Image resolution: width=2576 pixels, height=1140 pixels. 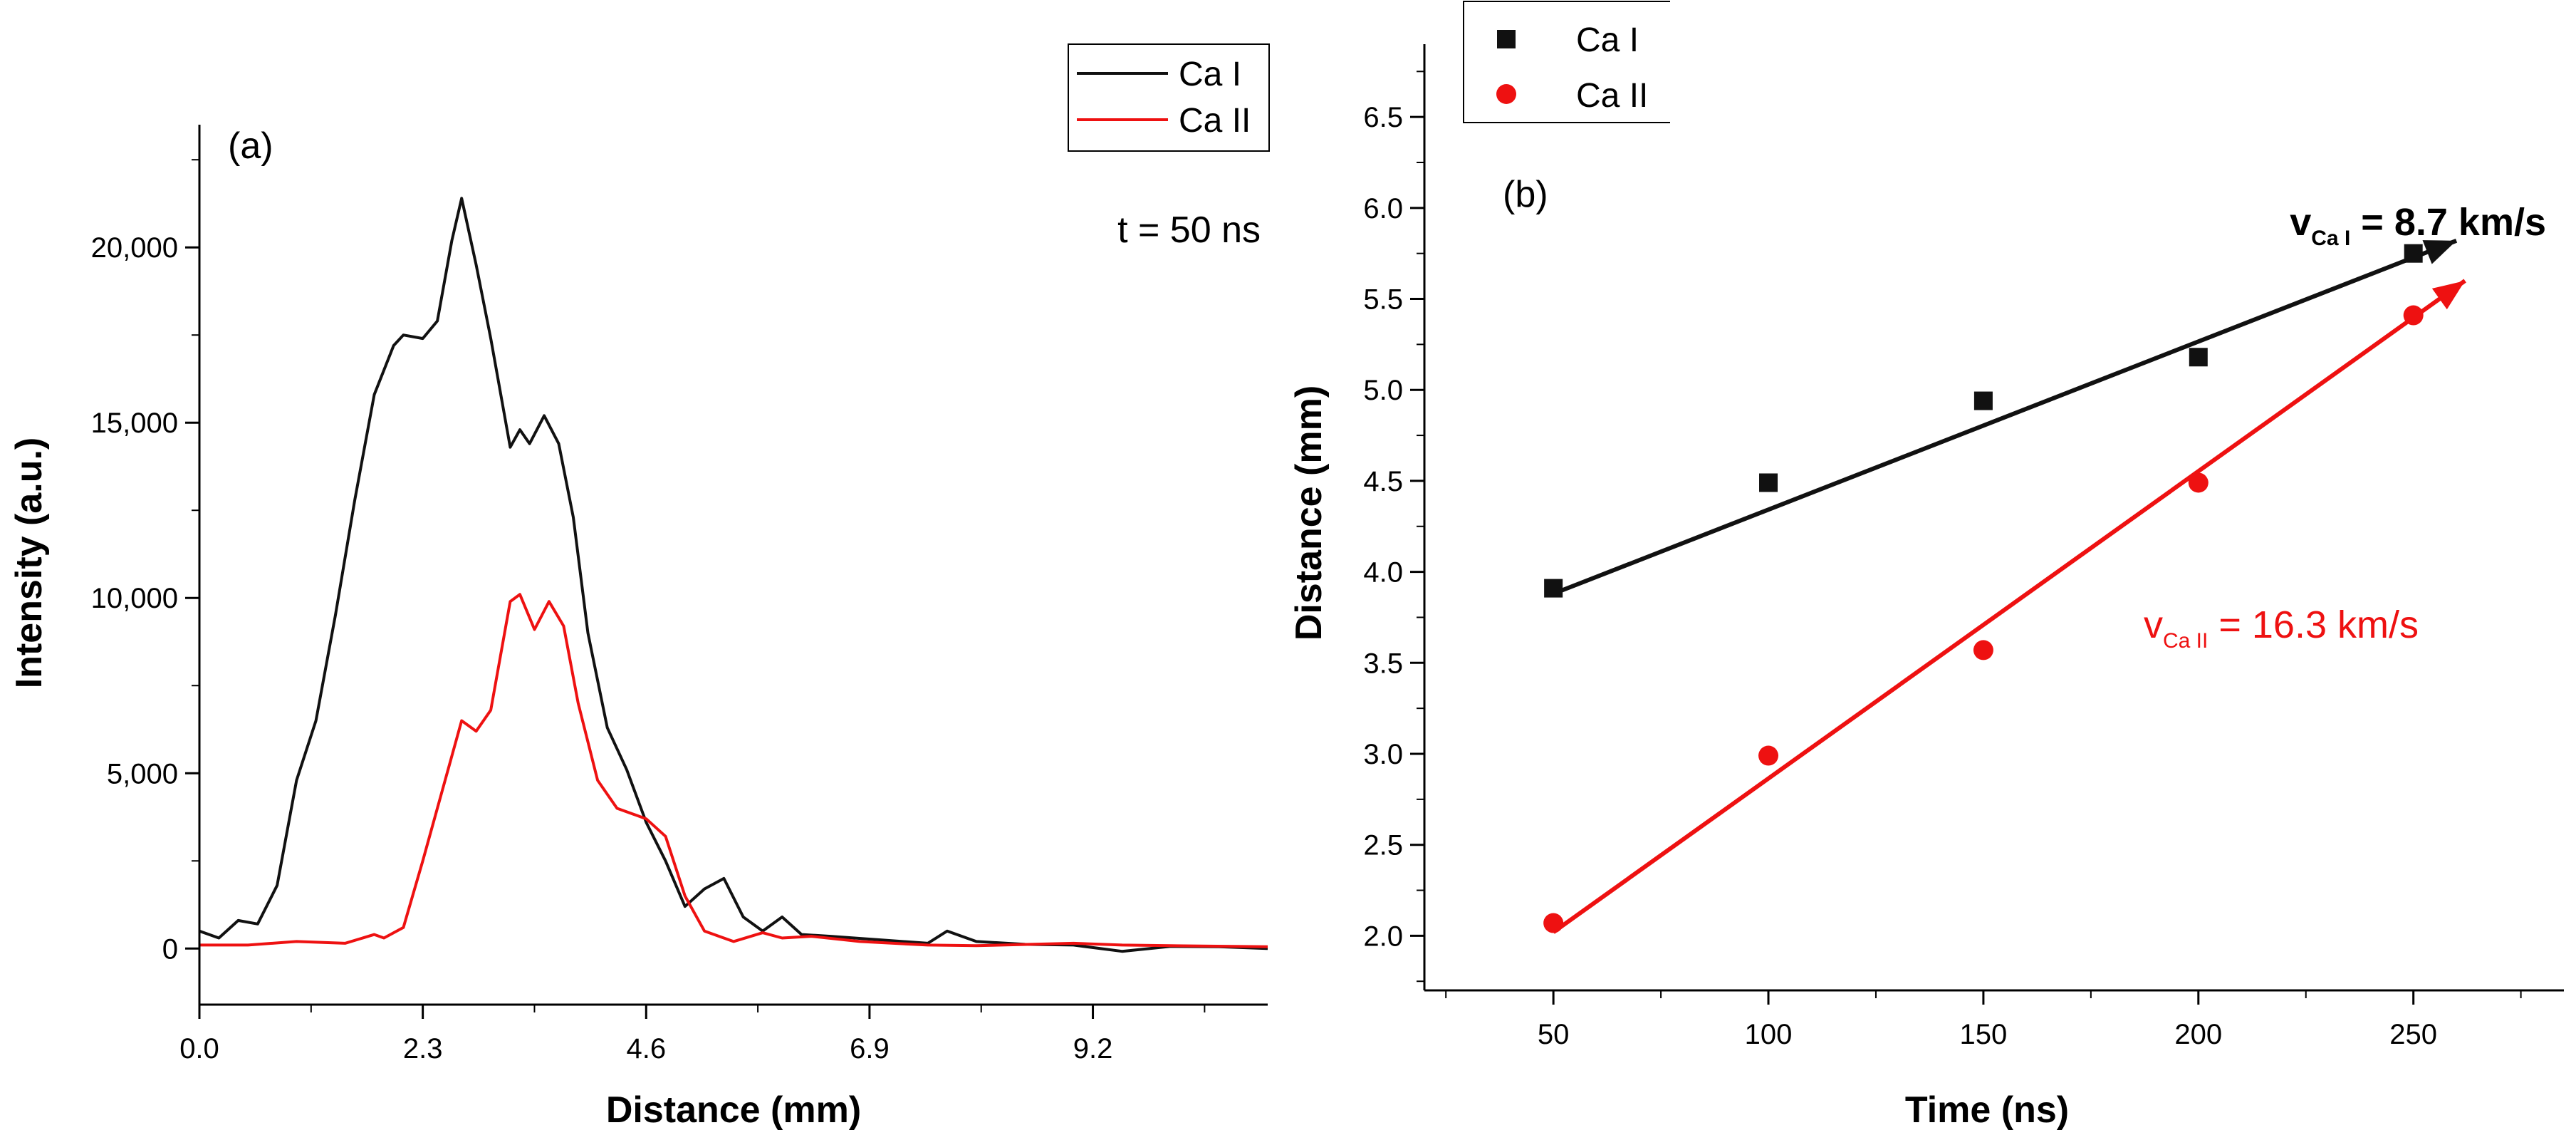 I want to click on panel-b-y-tick-label: 3.5, so click(x=1383, y=663).